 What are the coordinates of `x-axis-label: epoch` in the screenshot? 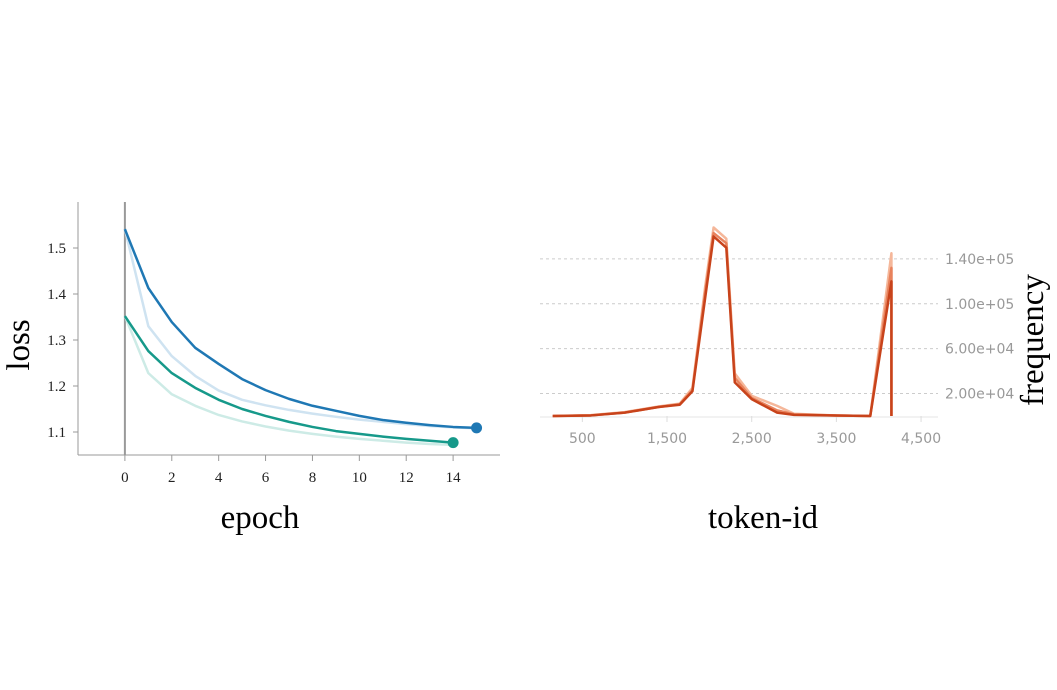 It's located at (260, 518).